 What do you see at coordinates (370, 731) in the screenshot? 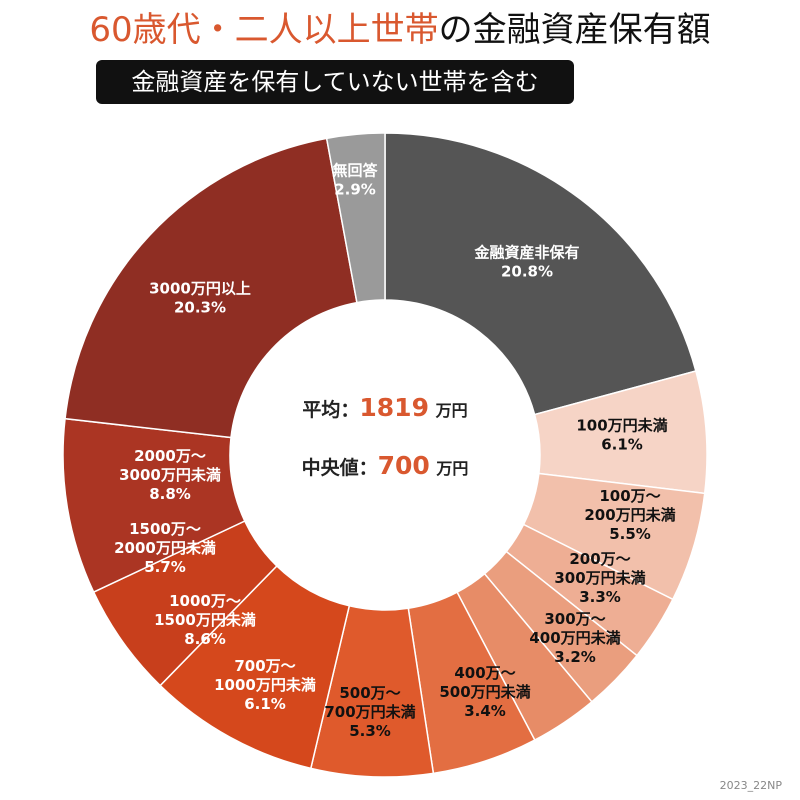
I see `slice-percent: 5.3%` at bounding box center [370, 731].